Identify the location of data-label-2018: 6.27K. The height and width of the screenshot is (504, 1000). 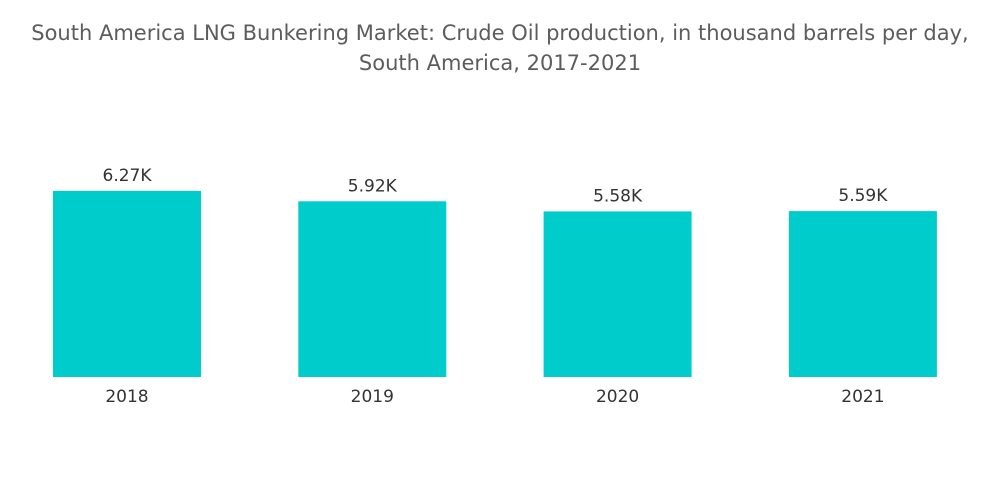
(128, 176).